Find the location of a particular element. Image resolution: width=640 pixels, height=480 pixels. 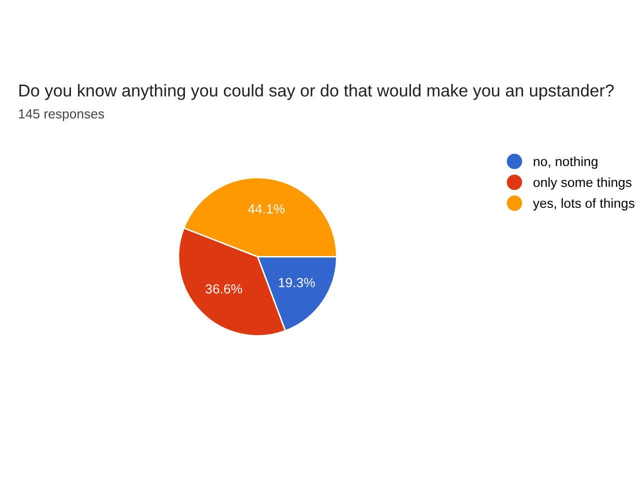

chart-title: Do you know anything you could say or do that would make you an upstander? is located at coordinates (316, 92).